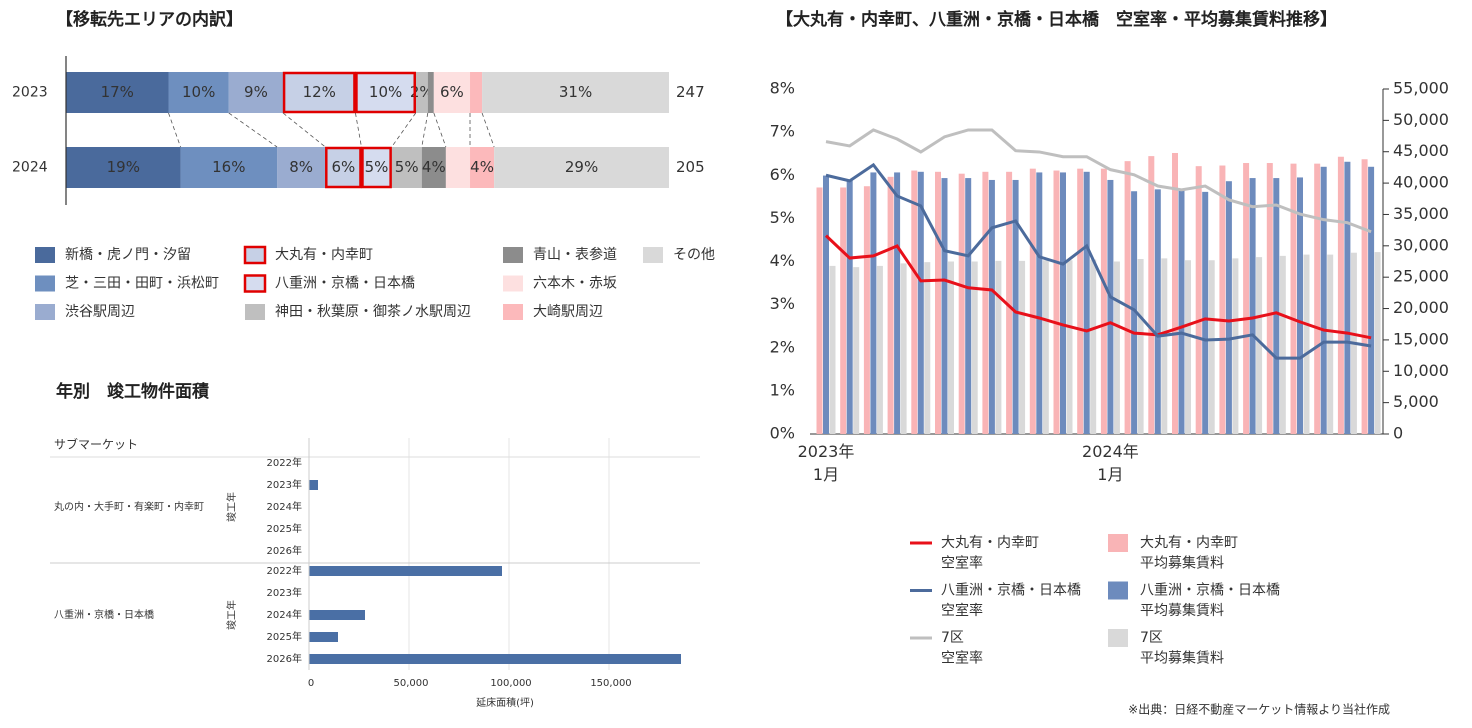  What do you see at coordinates (782, 217) in the screenshot?
I see `y-tick-label: 5%` at bounding box center [782, 217].